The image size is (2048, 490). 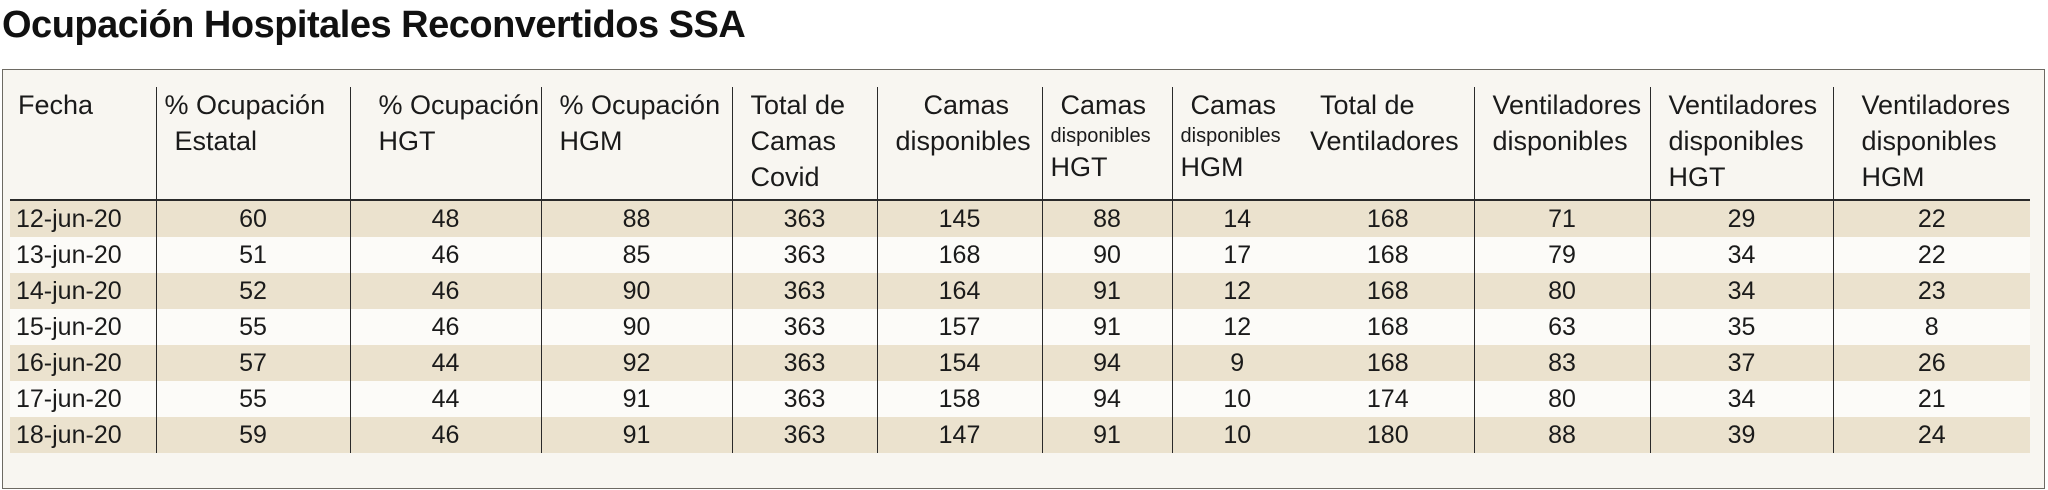 I want to click on date-cell: 18-jun-20, so click(x=83, y=435).